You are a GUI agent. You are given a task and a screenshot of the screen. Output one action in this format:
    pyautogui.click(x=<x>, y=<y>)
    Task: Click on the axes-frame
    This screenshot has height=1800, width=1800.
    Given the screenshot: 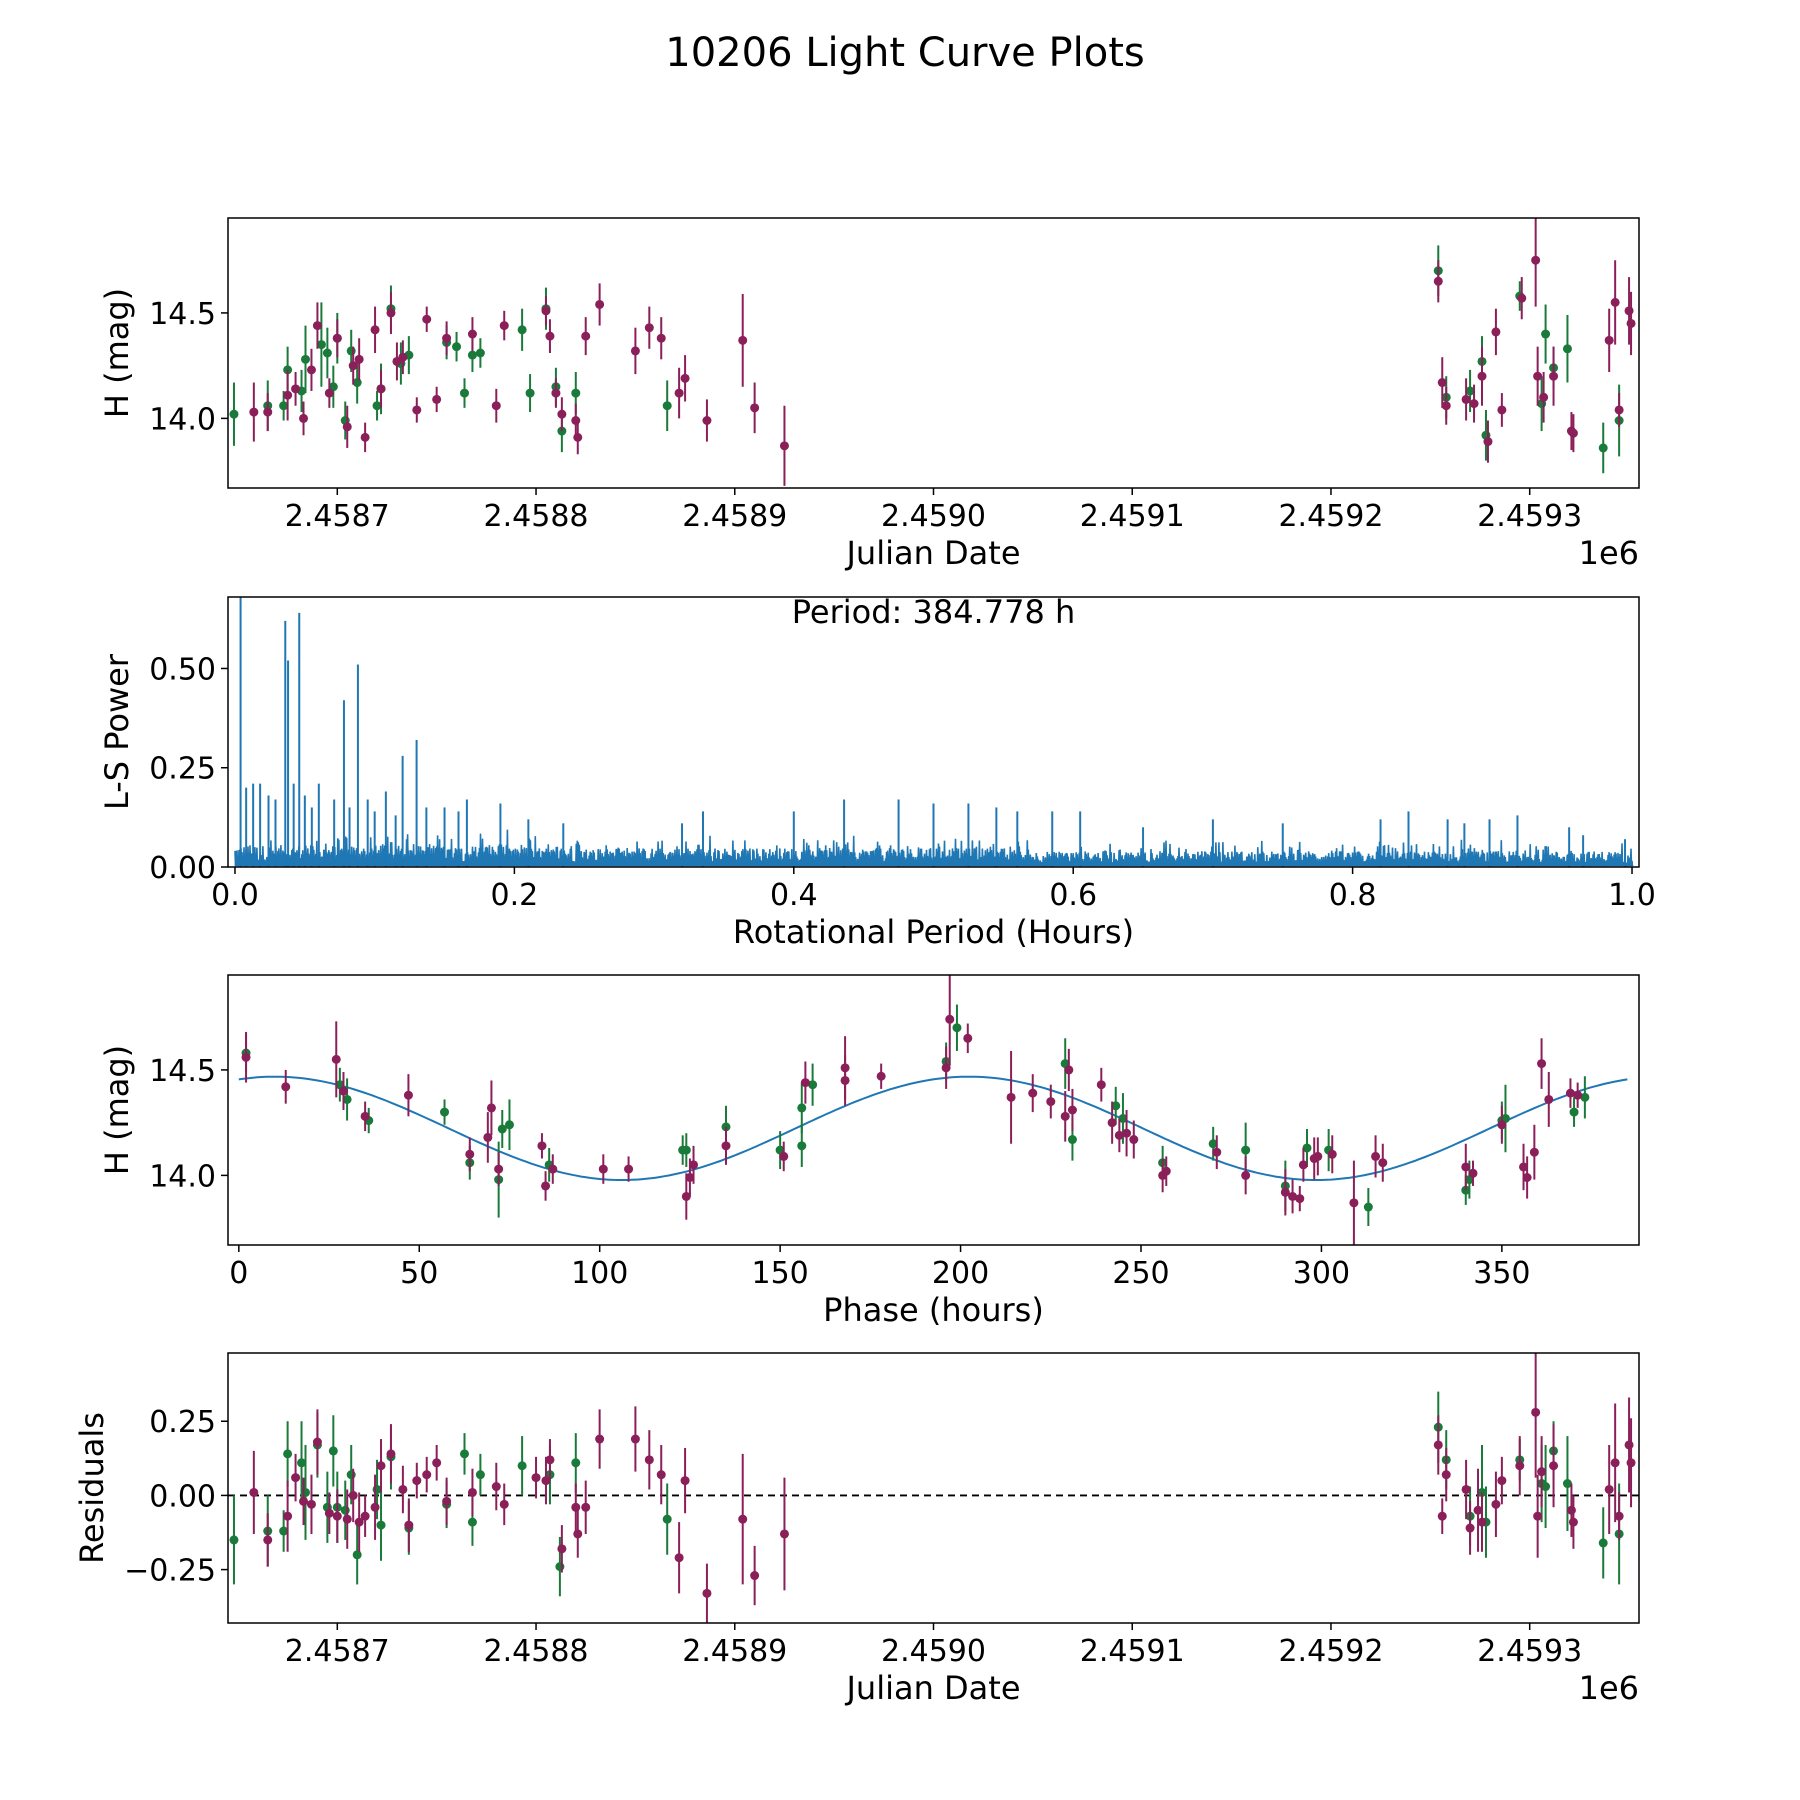 What is the action you would take?
    pyautogui.click(x=933, y=353)
    